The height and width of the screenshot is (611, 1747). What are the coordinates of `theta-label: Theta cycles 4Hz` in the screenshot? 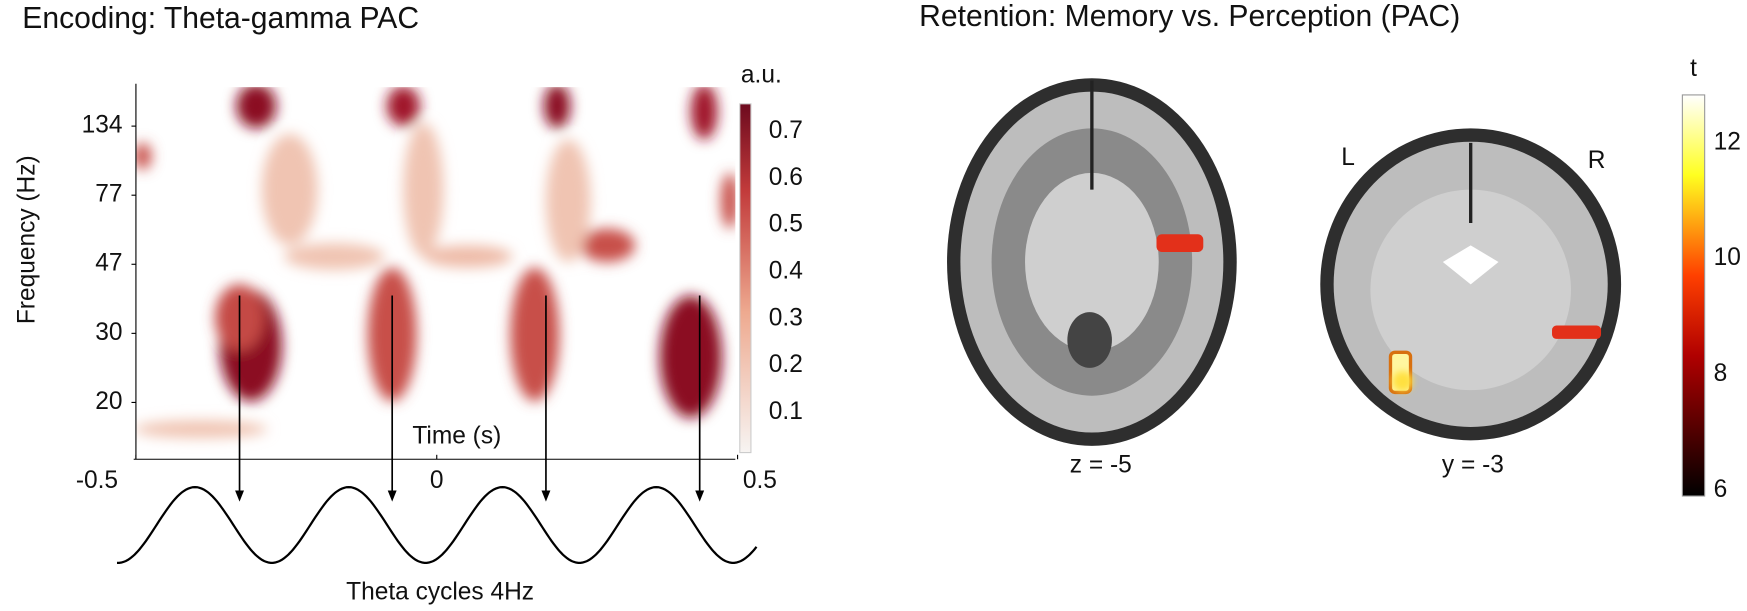 It's located at (440, 591).